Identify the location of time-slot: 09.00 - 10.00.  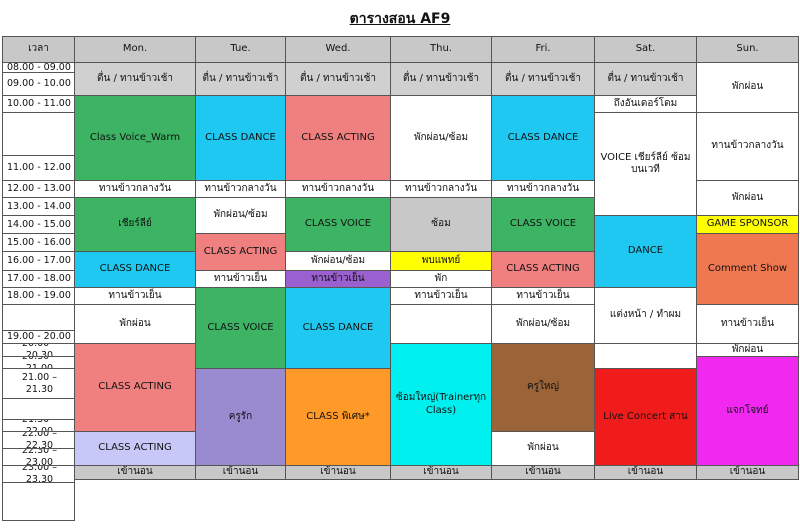
(38, 84).